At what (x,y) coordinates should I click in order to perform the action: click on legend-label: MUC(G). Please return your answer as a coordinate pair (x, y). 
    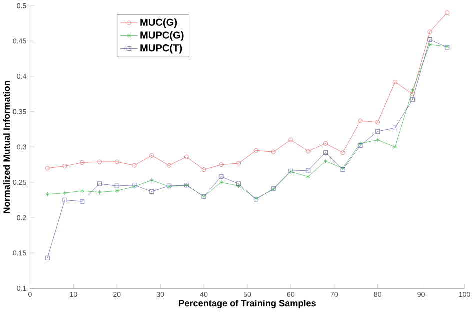
    Looking at the image, I should click on (159, 23).